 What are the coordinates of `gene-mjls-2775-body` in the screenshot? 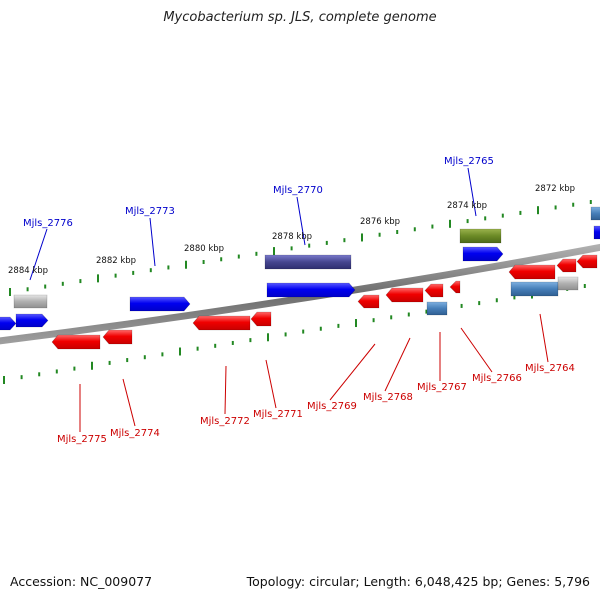 It's located at (76, 342).